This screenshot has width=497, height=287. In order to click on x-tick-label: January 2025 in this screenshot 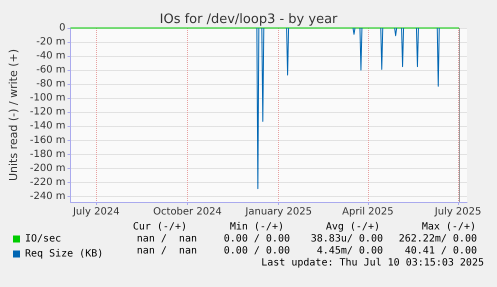, I will do `click(278, 212)`.